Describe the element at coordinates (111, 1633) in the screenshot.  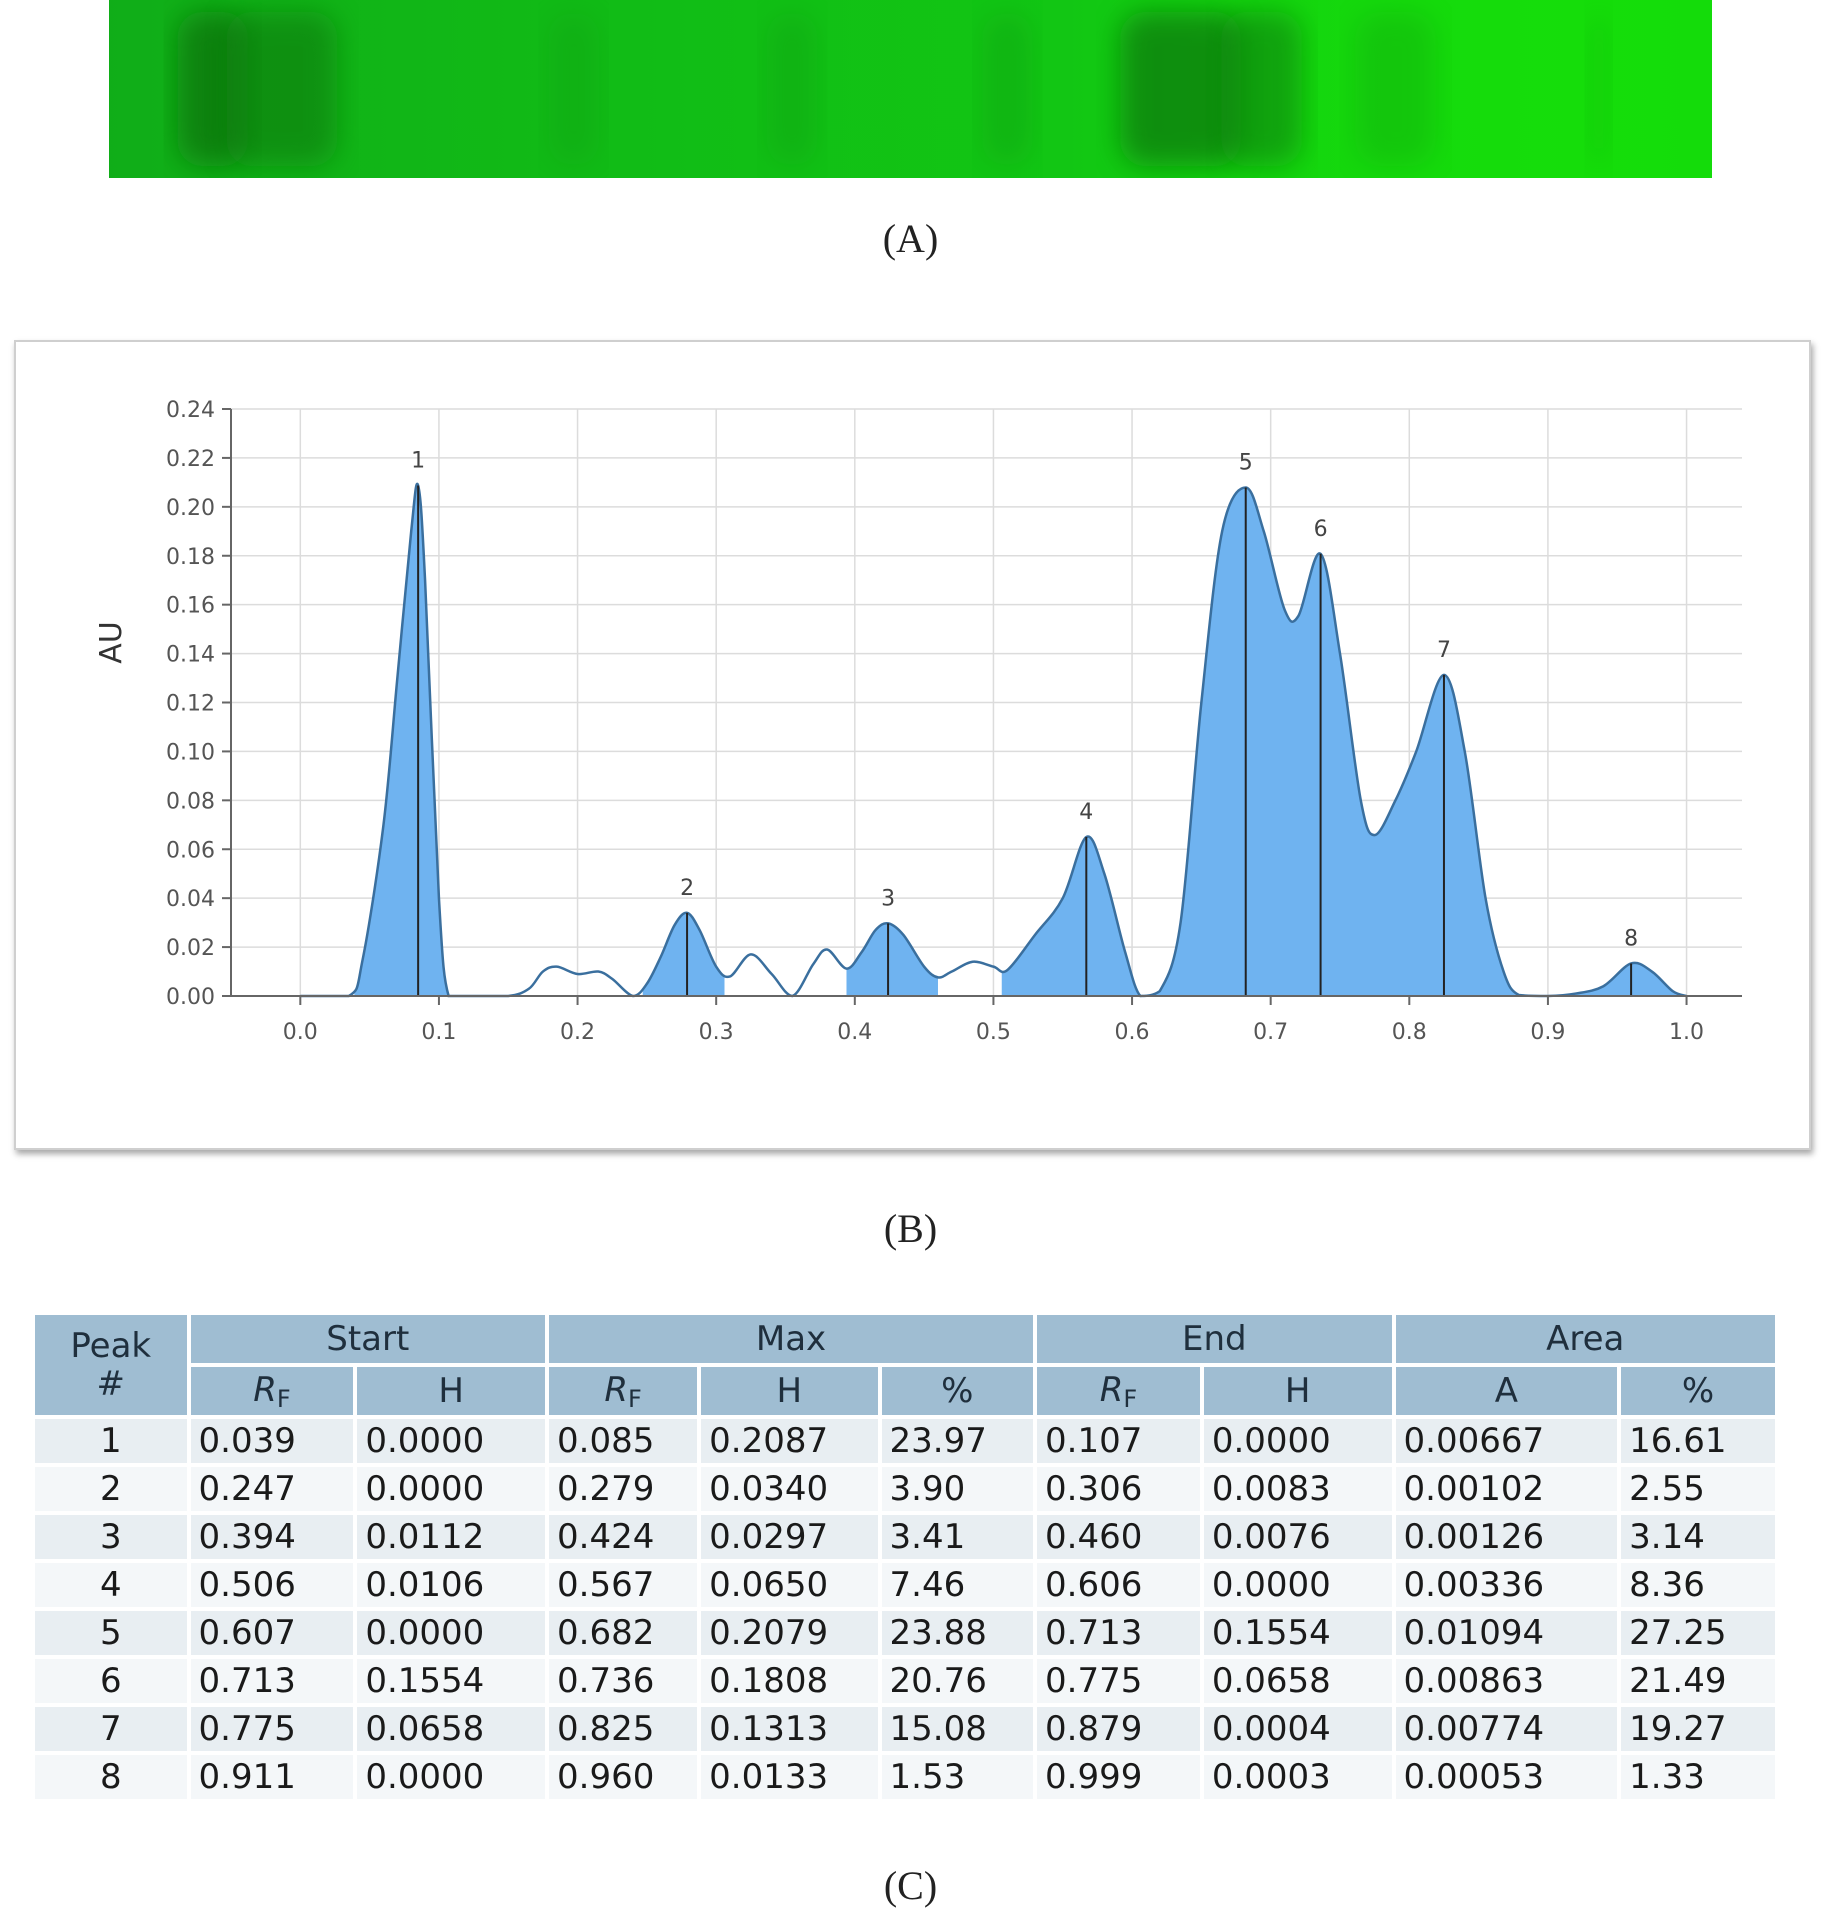
I see `cell-peak-number: 5` at that location.